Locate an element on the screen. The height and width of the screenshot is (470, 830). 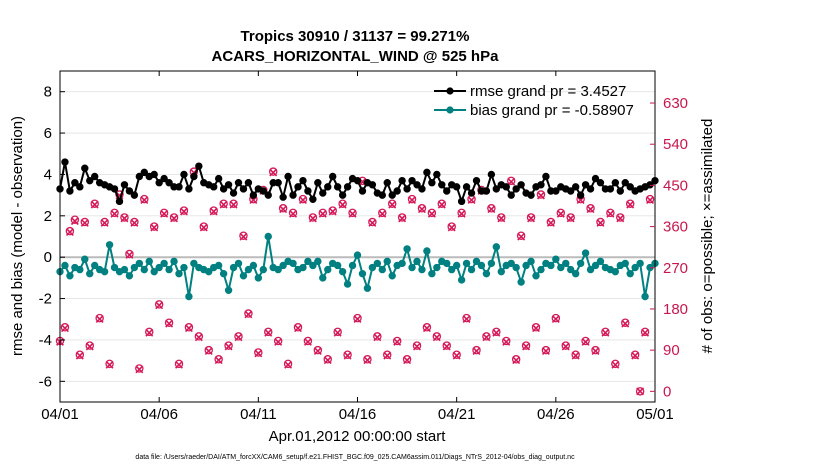
y-left-tick-label-1: 6 is located at coordinates (48, 133).